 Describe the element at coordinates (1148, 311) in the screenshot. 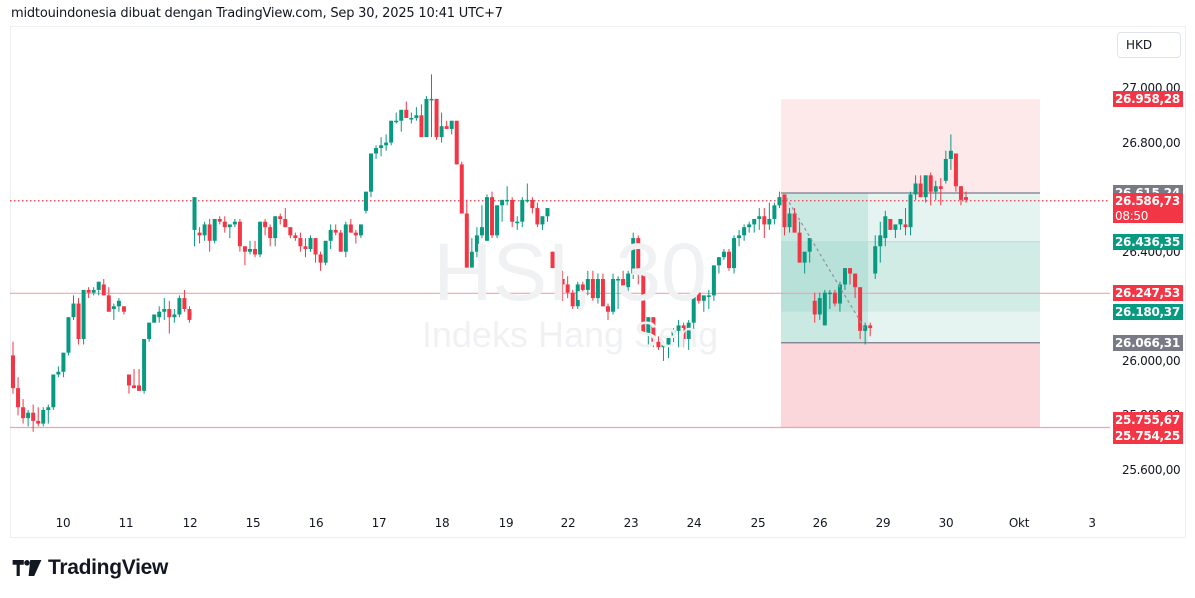

I see `price-label: 26.180,37` at that location.